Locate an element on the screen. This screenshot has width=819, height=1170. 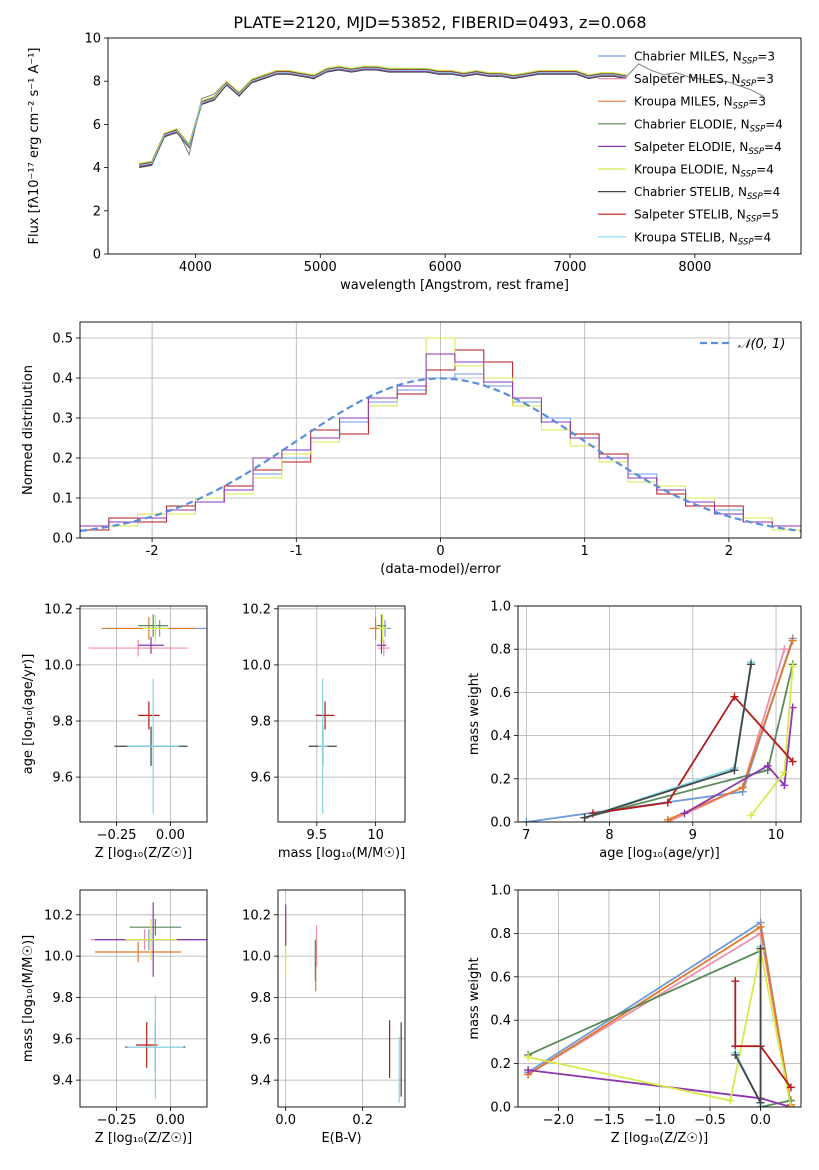
x-tick-label: -1 is located at coordinates (296, 551).